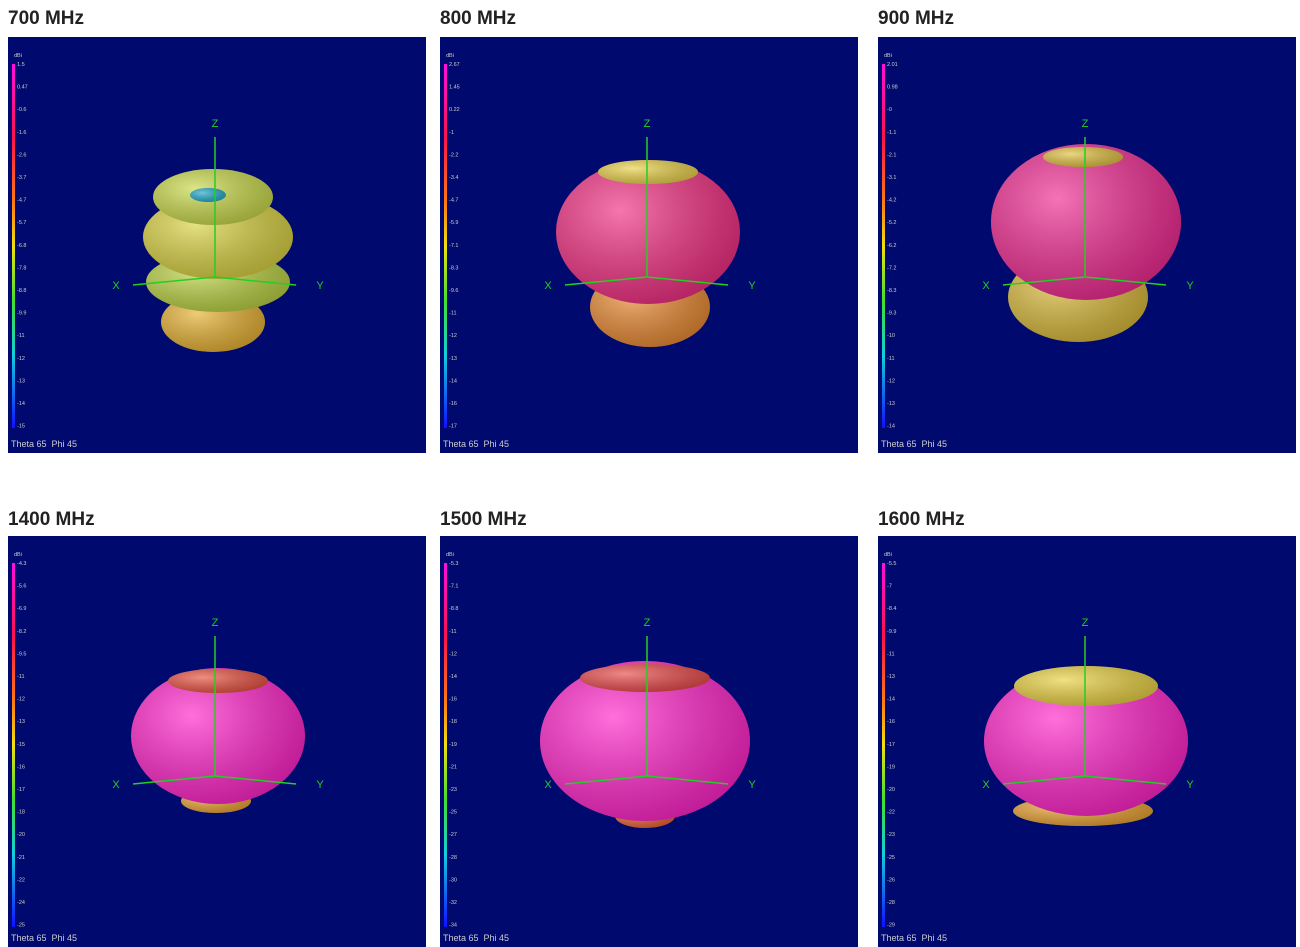 This screenshot has width=1300, height=947. Describe the element at coordinates (453, 223) in the screenshot. I see `colorbar-label: -5.9` at that location.